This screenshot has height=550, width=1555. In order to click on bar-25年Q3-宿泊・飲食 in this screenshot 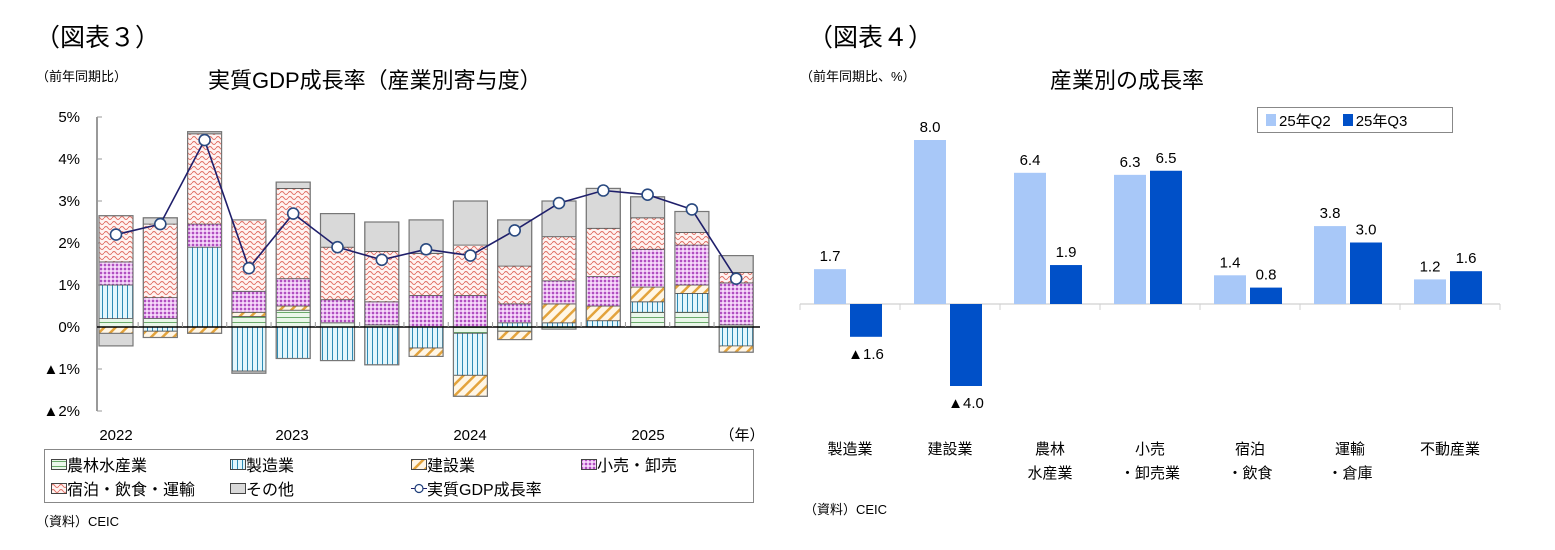, I will do `click(1266, 295)`.